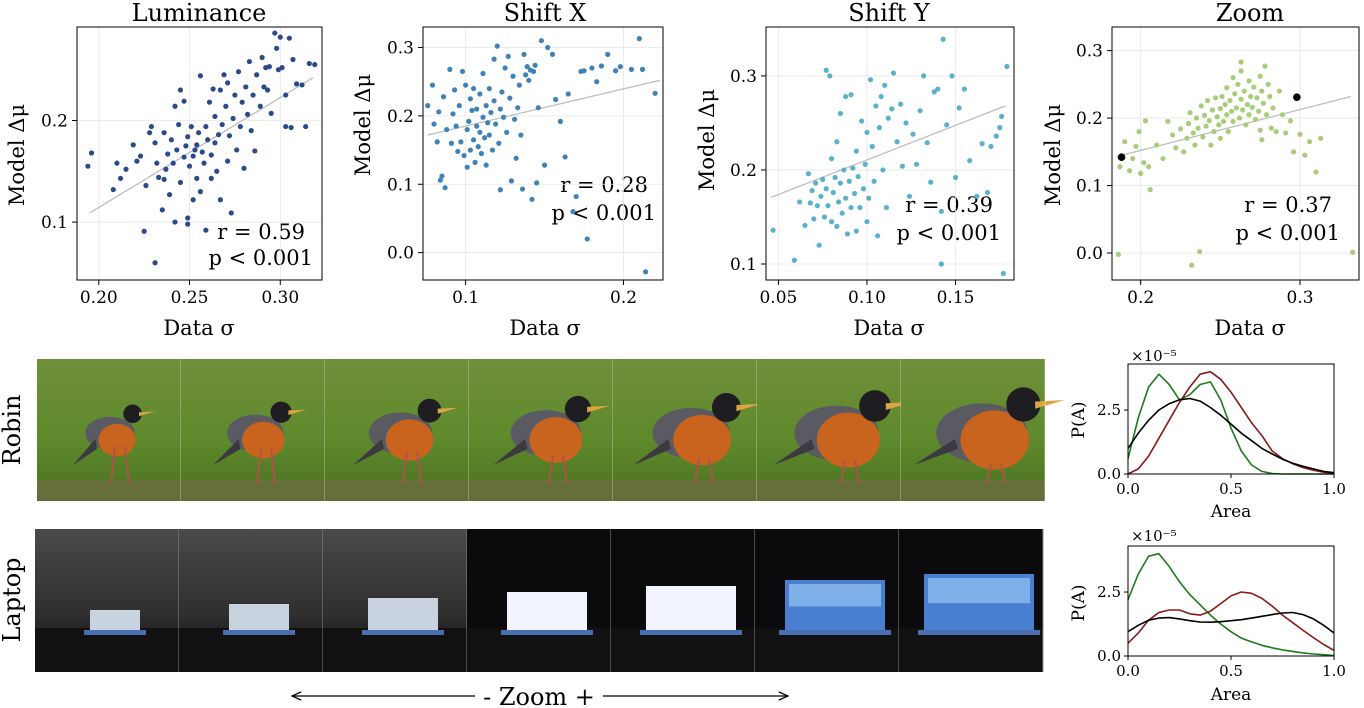 Image resolution: width=1364 pixels, height=708 pixels. What do you see at coordinates (251, 600) in the screenshot?
I see `laptop-frame` at bounding box center [251, 600].